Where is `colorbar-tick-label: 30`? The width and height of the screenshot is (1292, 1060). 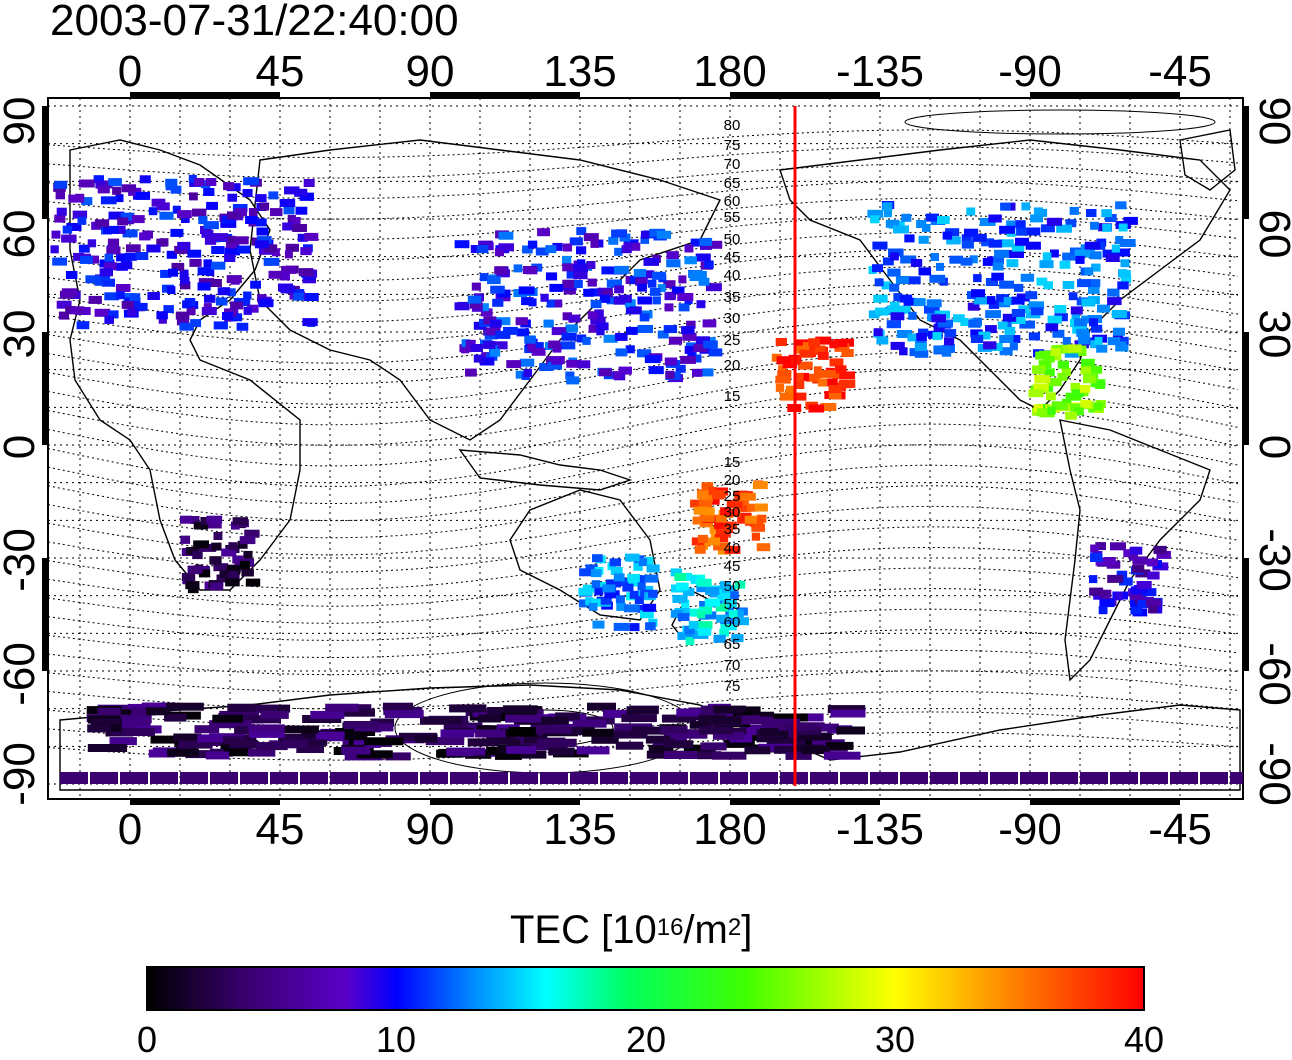
colorbar-tick-label: 30 is located at coordinates (895, 1039).